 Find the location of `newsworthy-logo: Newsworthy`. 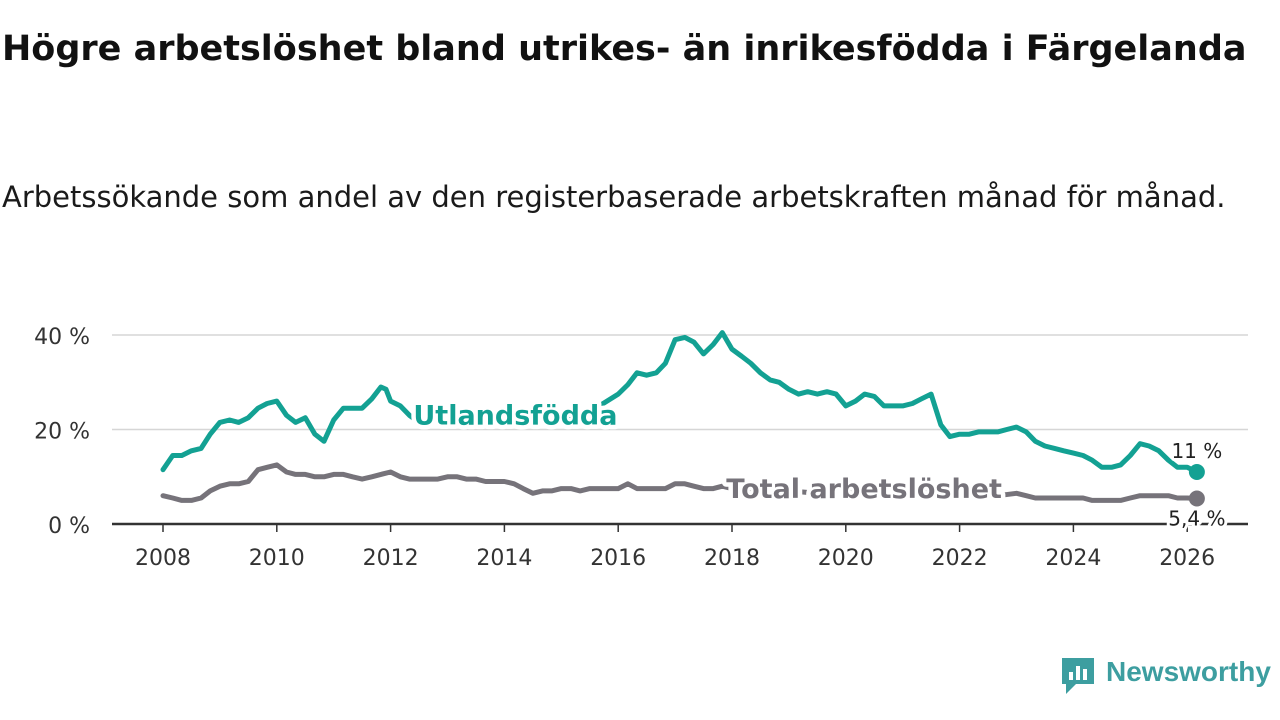

newsworthy-logo: Newsworthy is located at coordinates (1168, 676).